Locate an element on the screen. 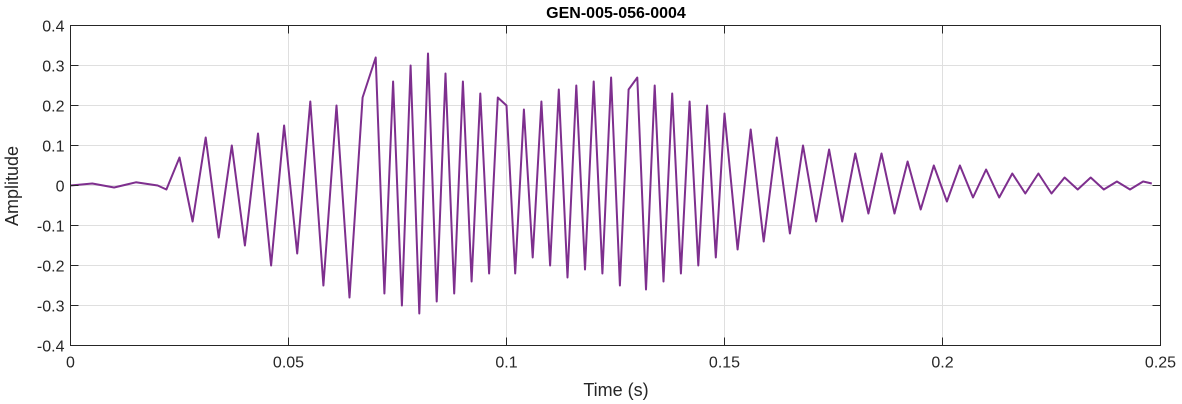  y-tick-label: 0.2 is located at coordinates (53, 107).